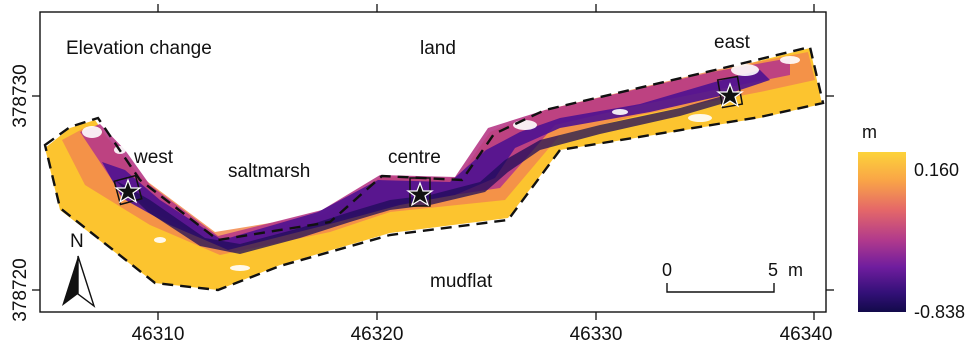 This screenshot has width=976, height=357. I want to click on scale-end-label: 5, so click(773, 270).